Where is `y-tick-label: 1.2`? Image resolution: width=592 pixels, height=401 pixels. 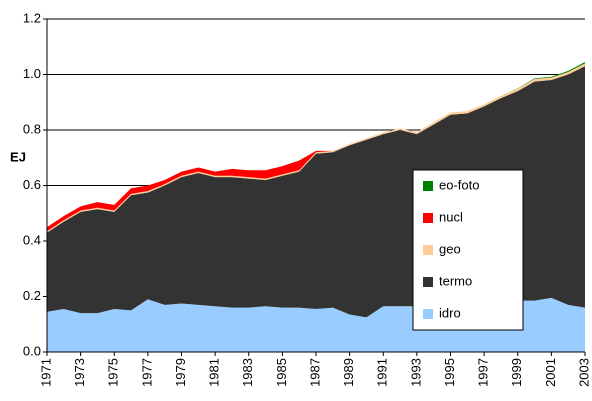 y-tick-label: 1.2 is located at coordinates (32, 17).